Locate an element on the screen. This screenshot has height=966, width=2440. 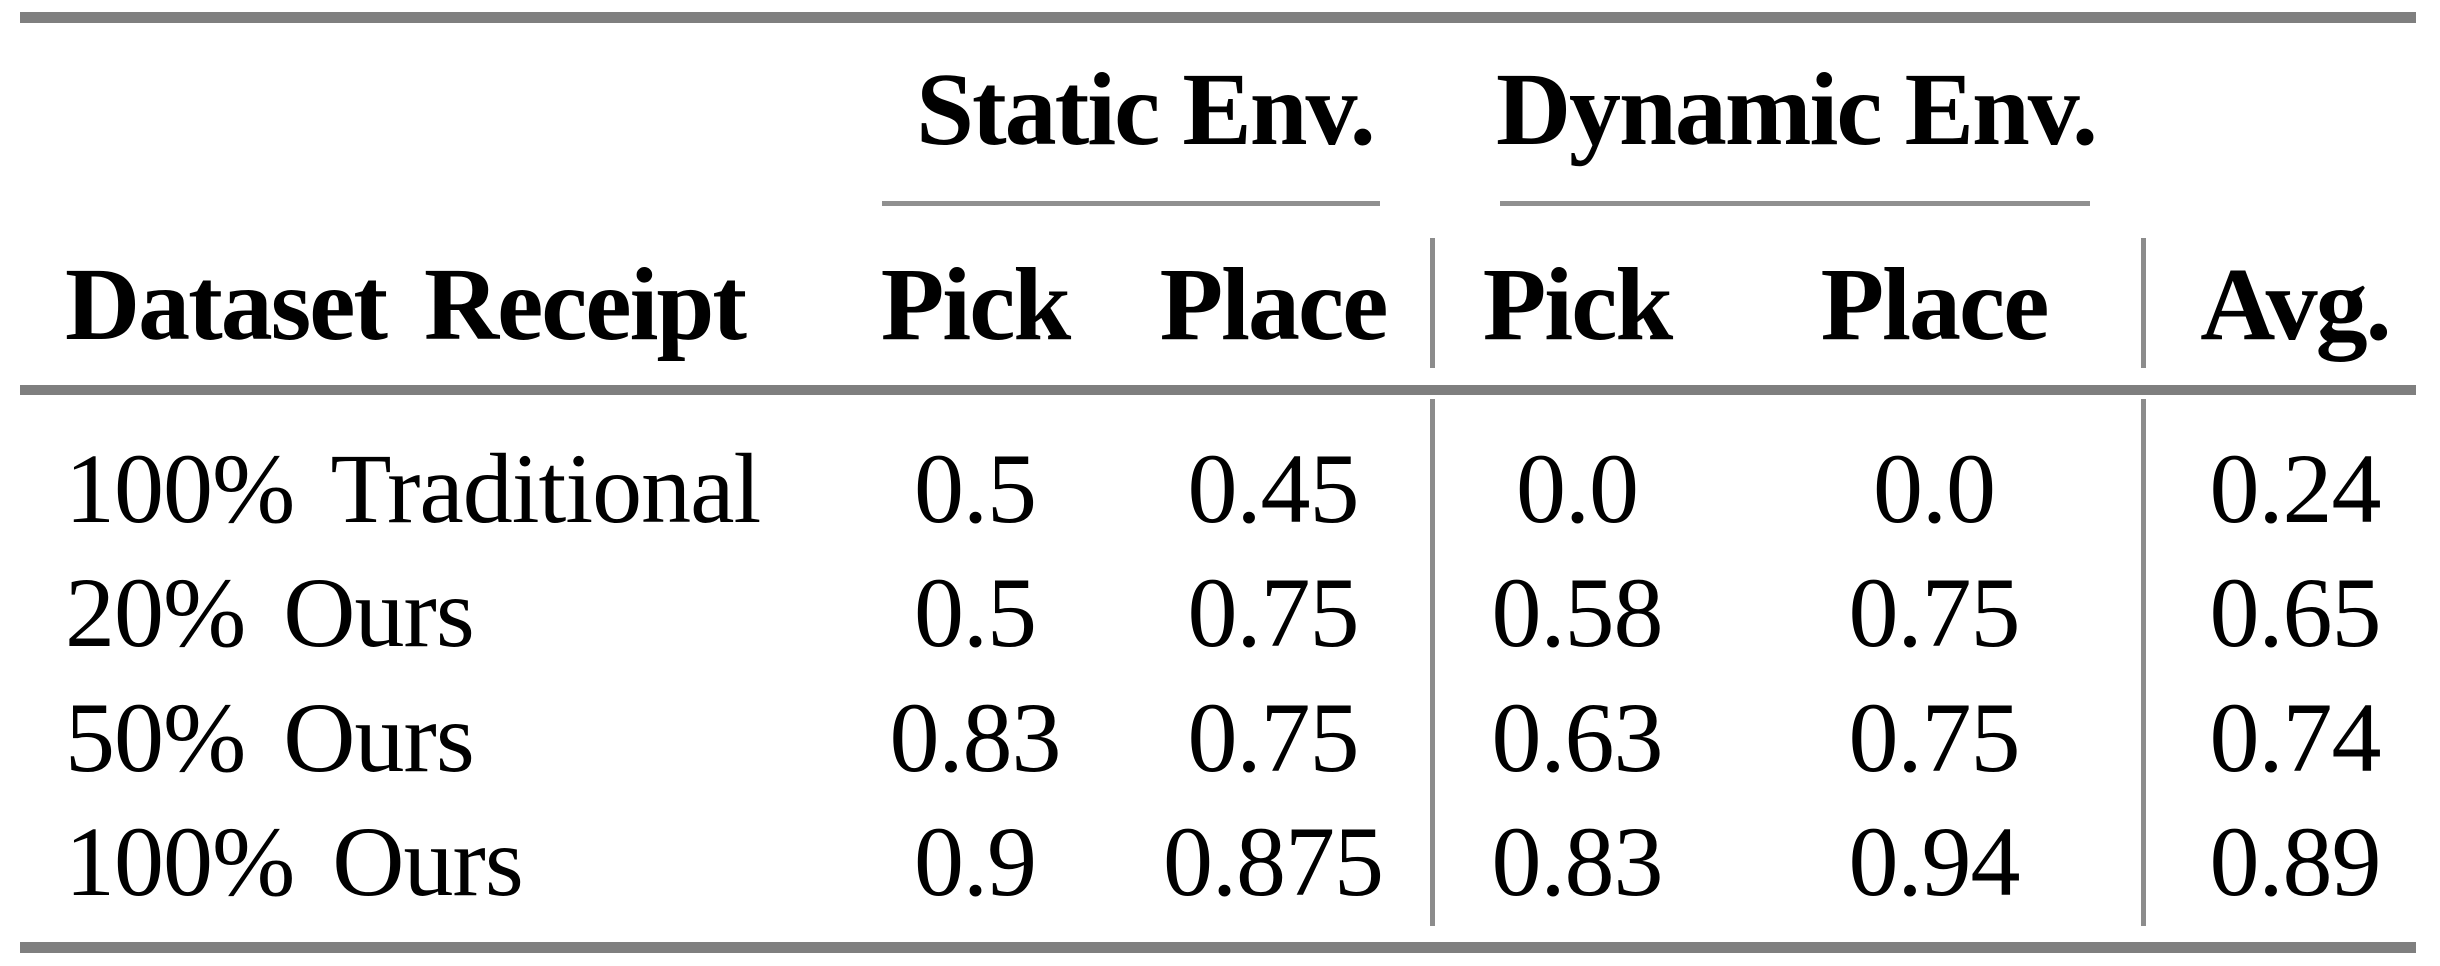
cell-avg: 0.24 is located at coordinates (2295, 488).